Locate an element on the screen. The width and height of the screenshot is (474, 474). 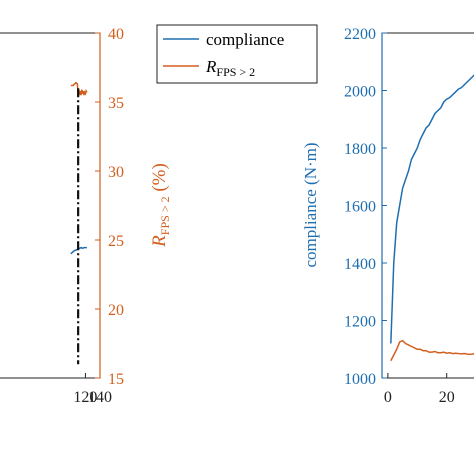
legend: compliance RFPS > 2 is located at coordinates (237, 54).